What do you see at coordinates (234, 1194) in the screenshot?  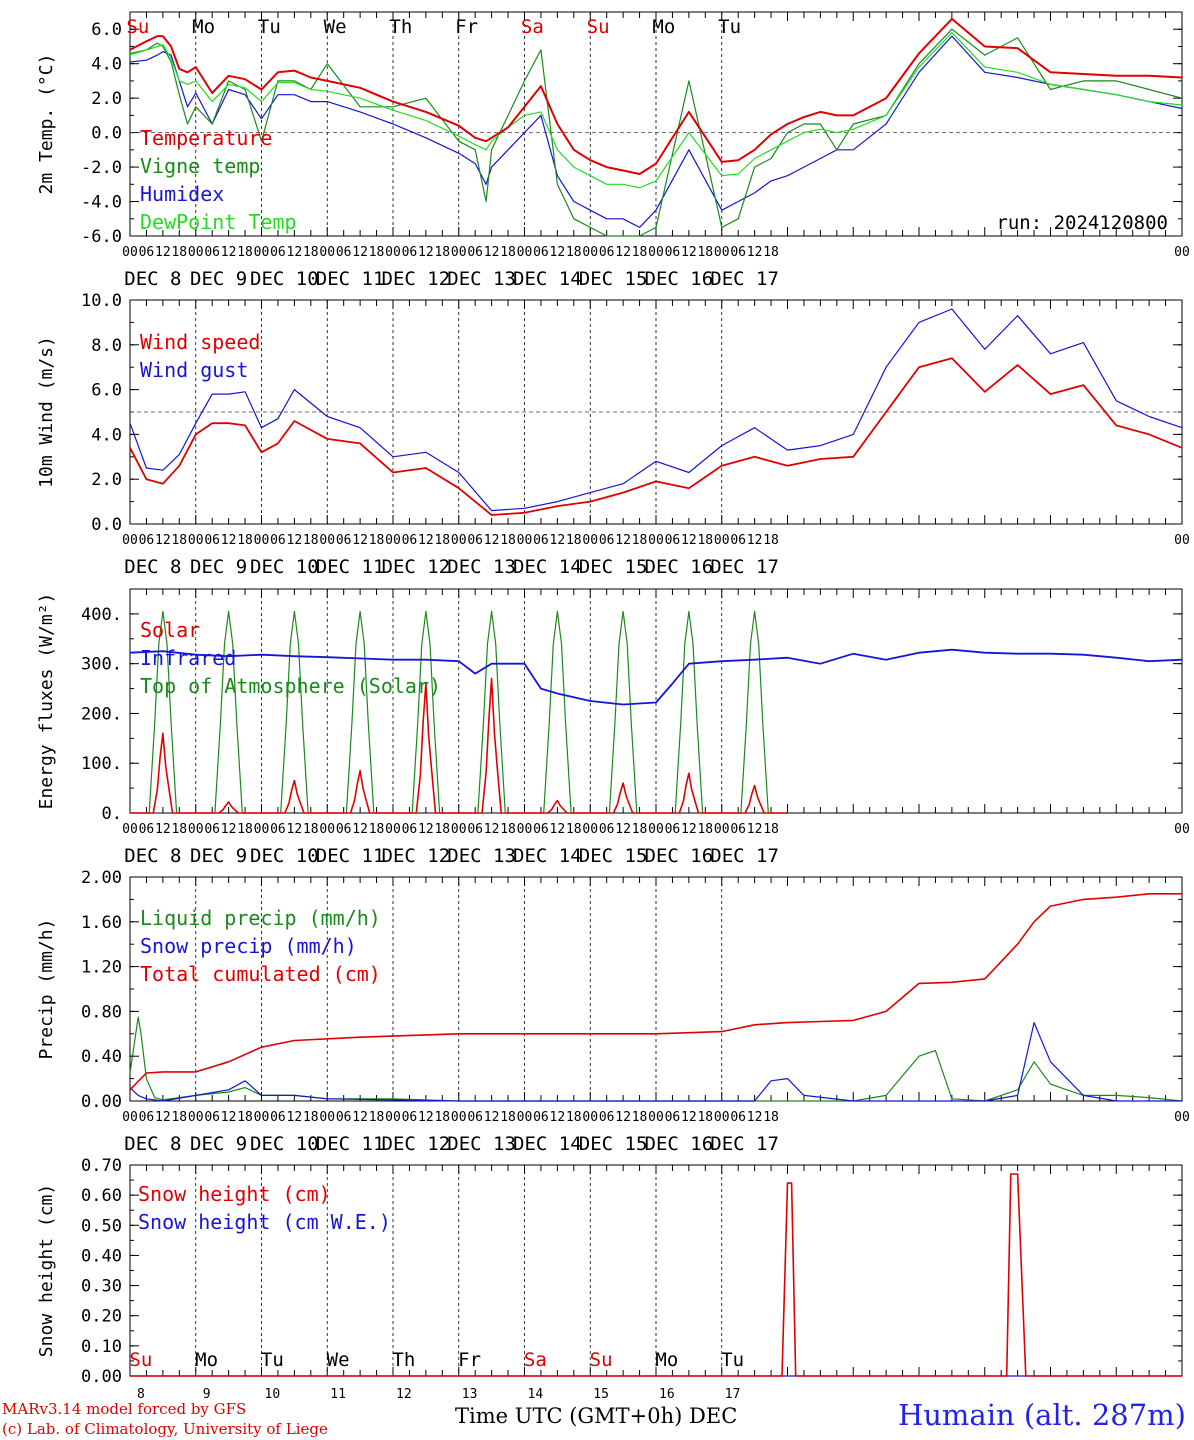 I see `legend-entry: Snow height (cm)` at bounding box center [234, 1194].